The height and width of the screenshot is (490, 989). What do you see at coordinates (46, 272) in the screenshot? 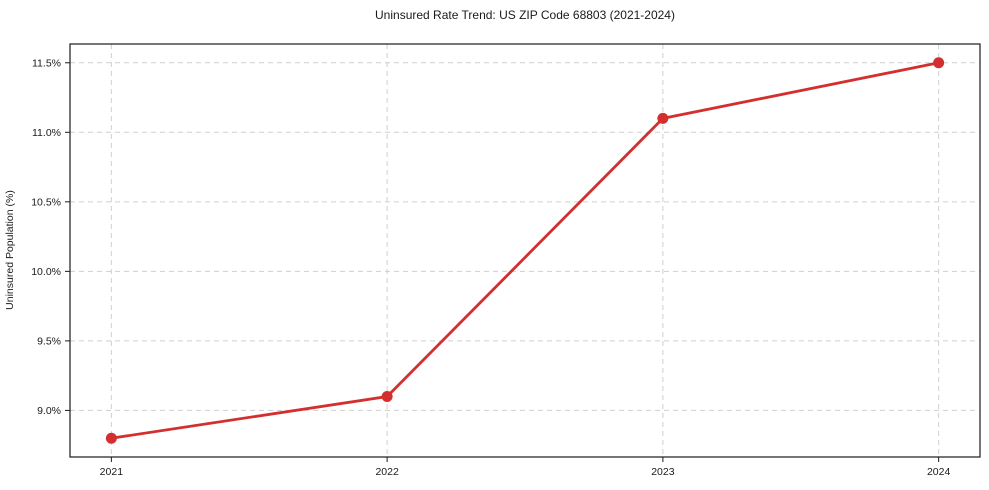
I see `y-tick-label: 10.0%` at bounding box center [46, 272].